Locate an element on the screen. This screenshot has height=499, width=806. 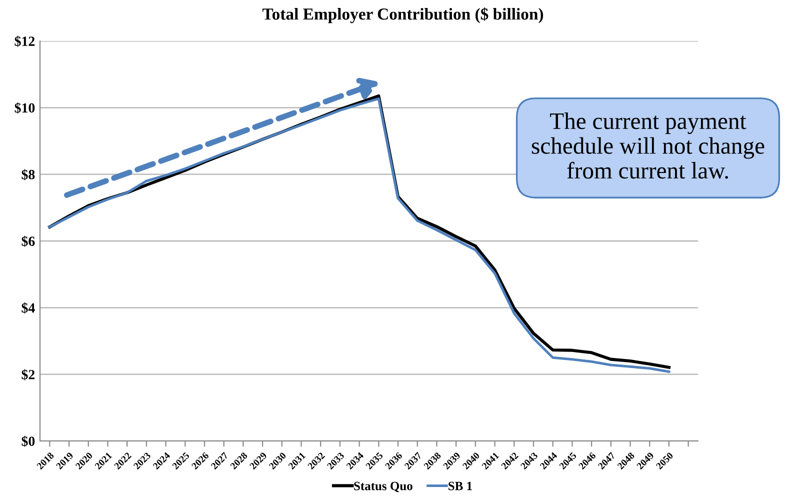
annotation: The current payment schedule will not change from current law. is located at coordinates (648, 145).